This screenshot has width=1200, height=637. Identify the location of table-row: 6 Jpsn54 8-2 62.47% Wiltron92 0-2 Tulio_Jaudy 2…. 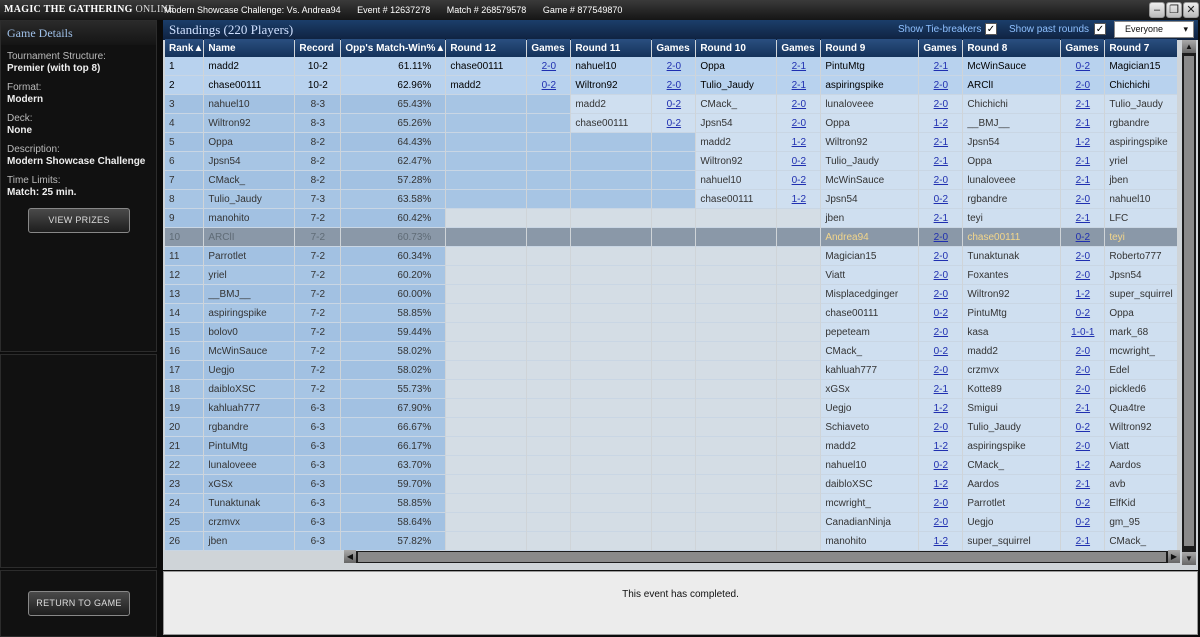
(671, 161).